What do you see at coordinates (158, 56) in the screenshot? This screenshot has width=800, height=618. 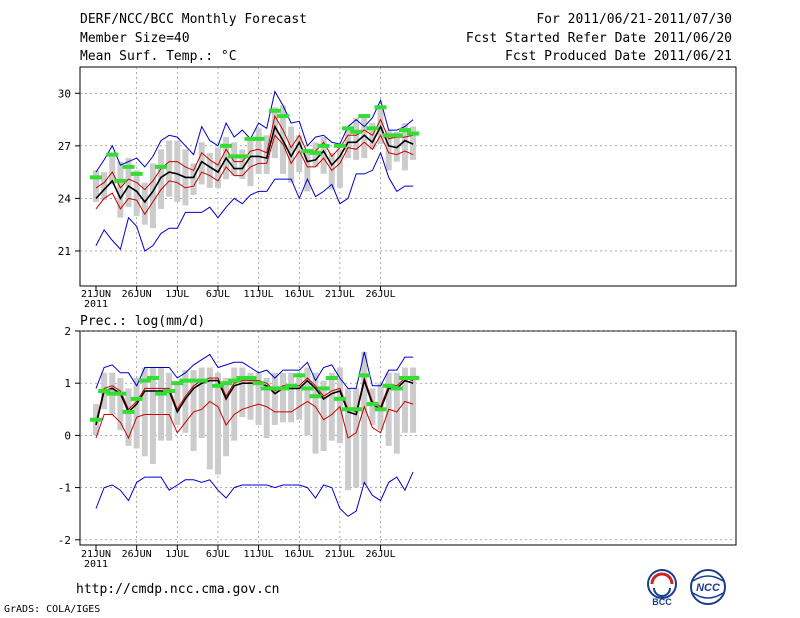 I see `panel1-label: Mean Surf. Temp.: °C` at bounding box center [158, 56].